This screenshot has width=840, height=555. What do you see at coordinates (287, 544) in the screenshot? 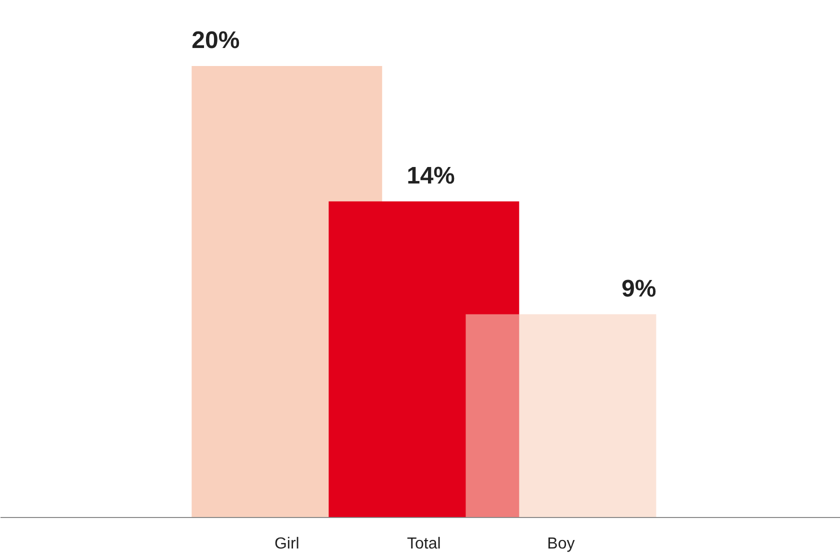
I see `x-tick-label: Girl` at bounding box center [287, 544].